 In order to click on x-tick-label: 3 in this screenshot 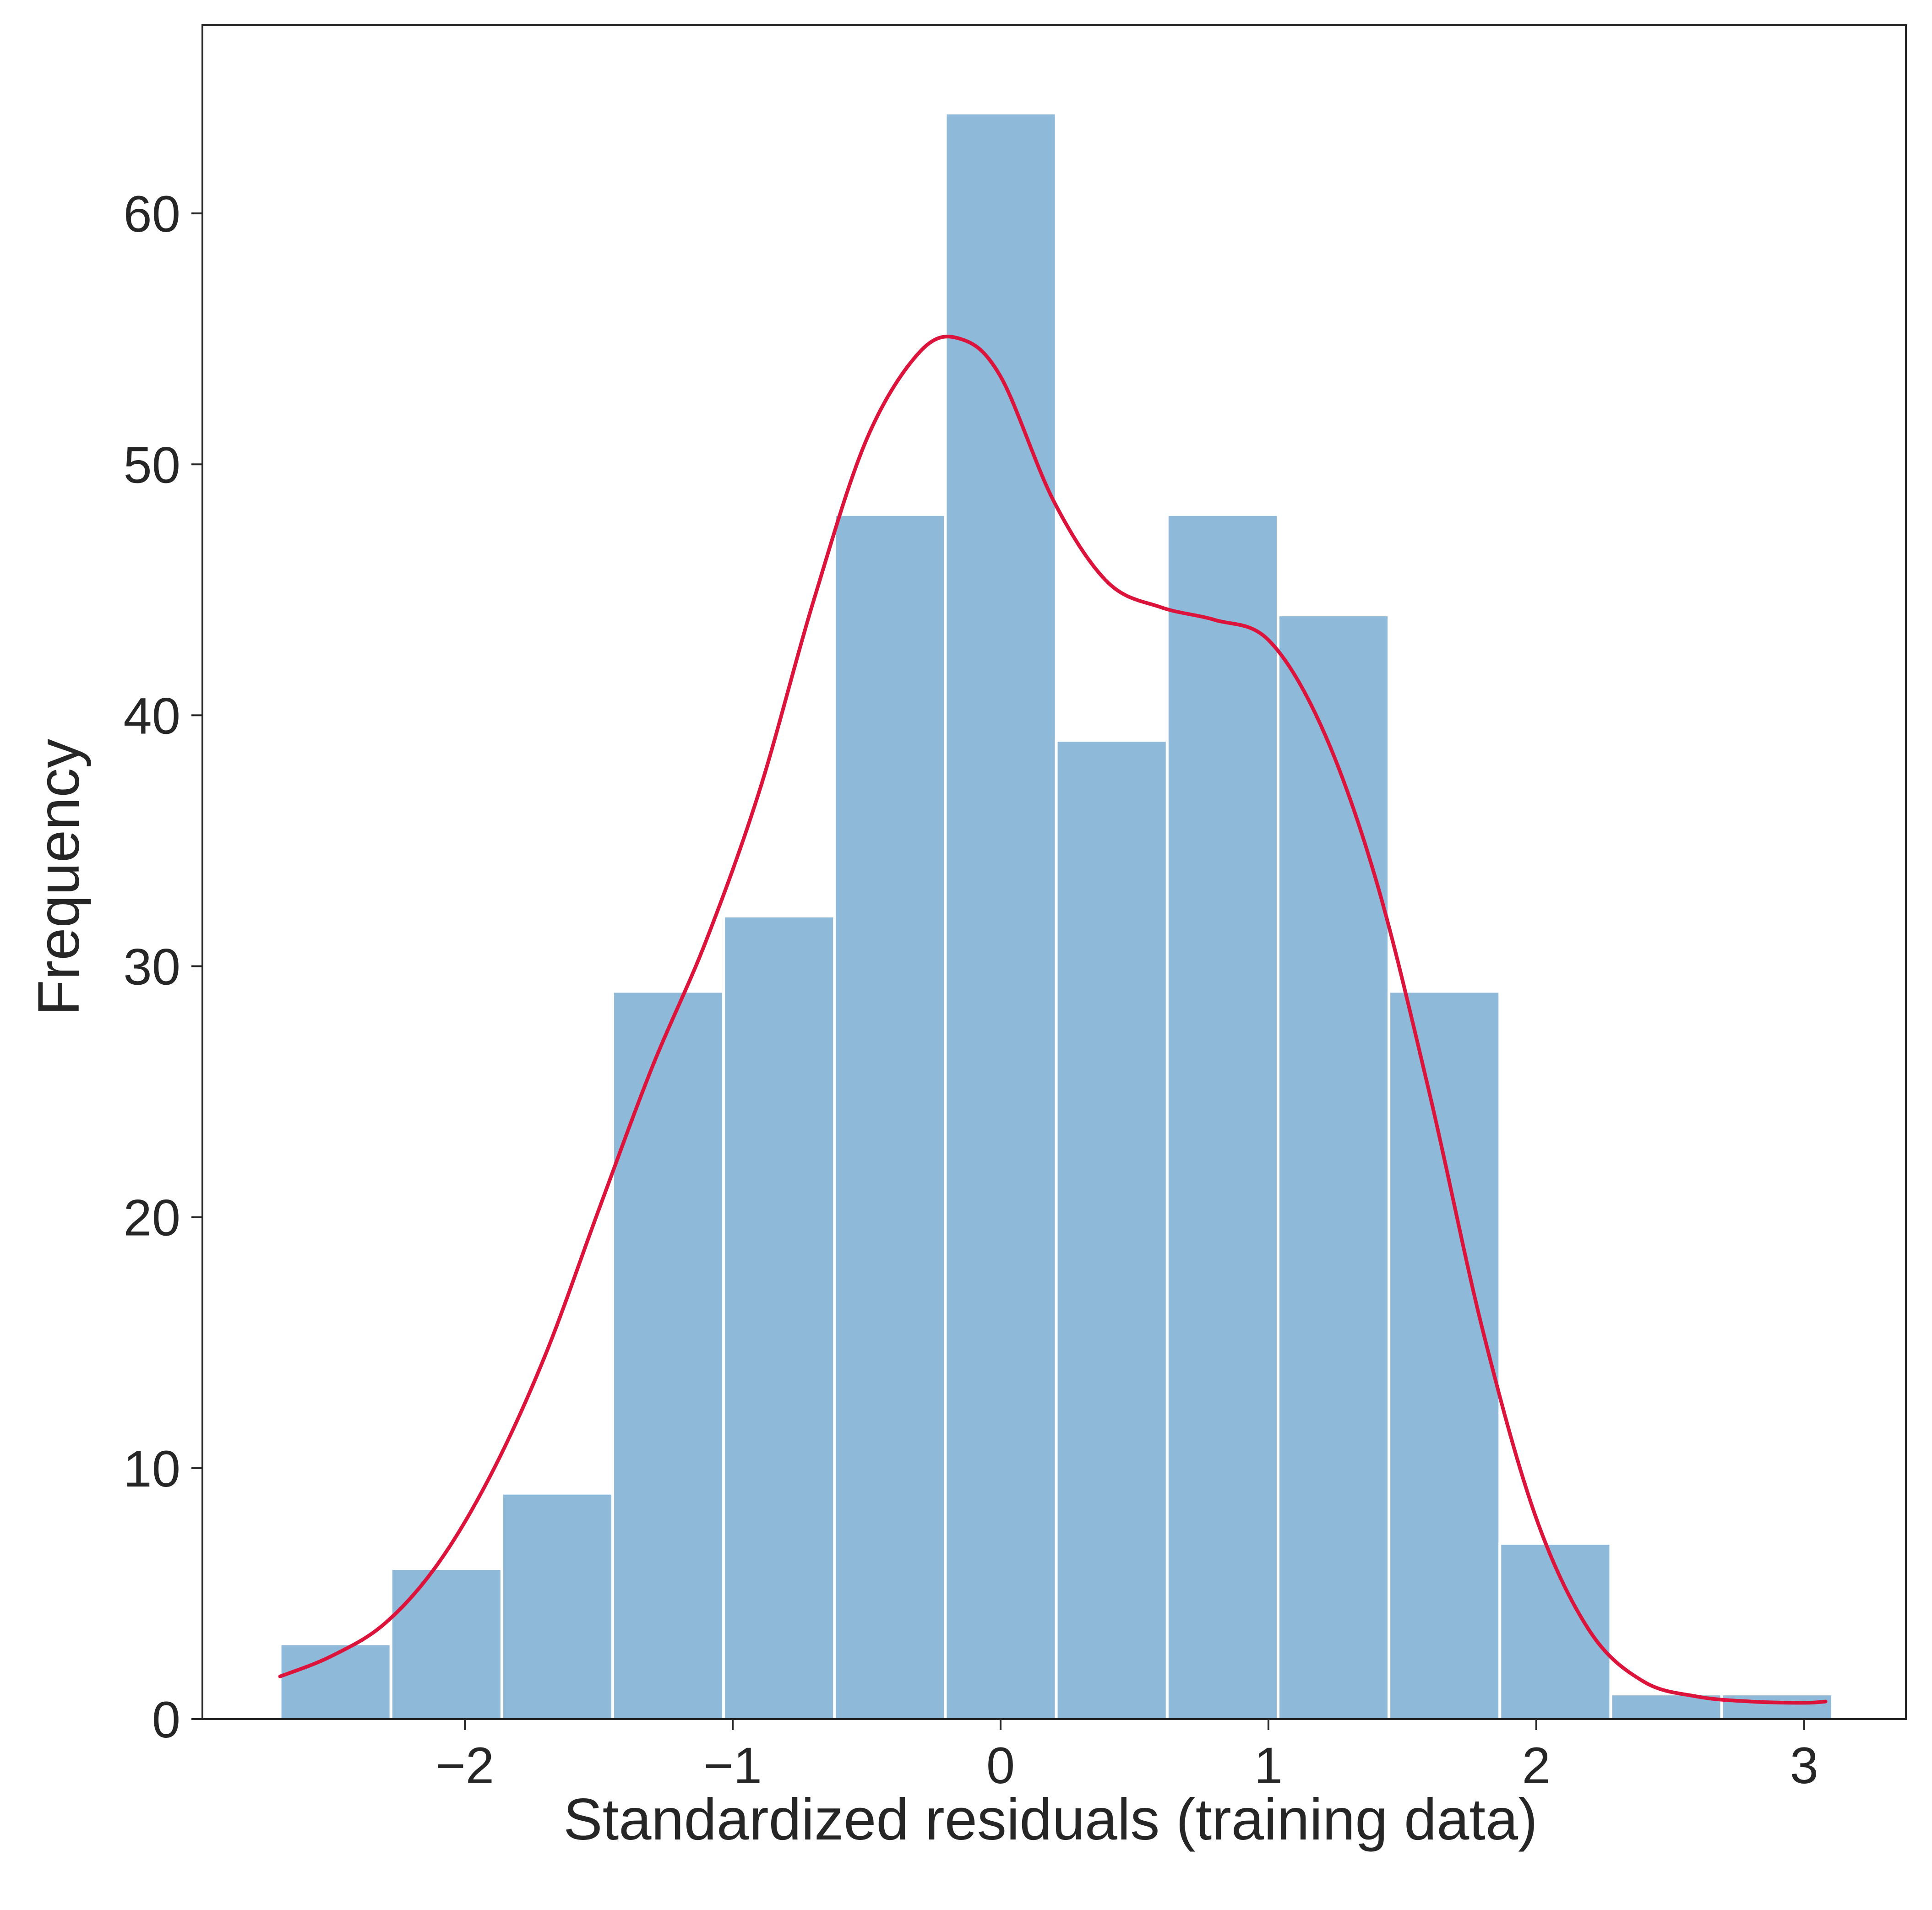, I will do `click(1804, 1765)`.